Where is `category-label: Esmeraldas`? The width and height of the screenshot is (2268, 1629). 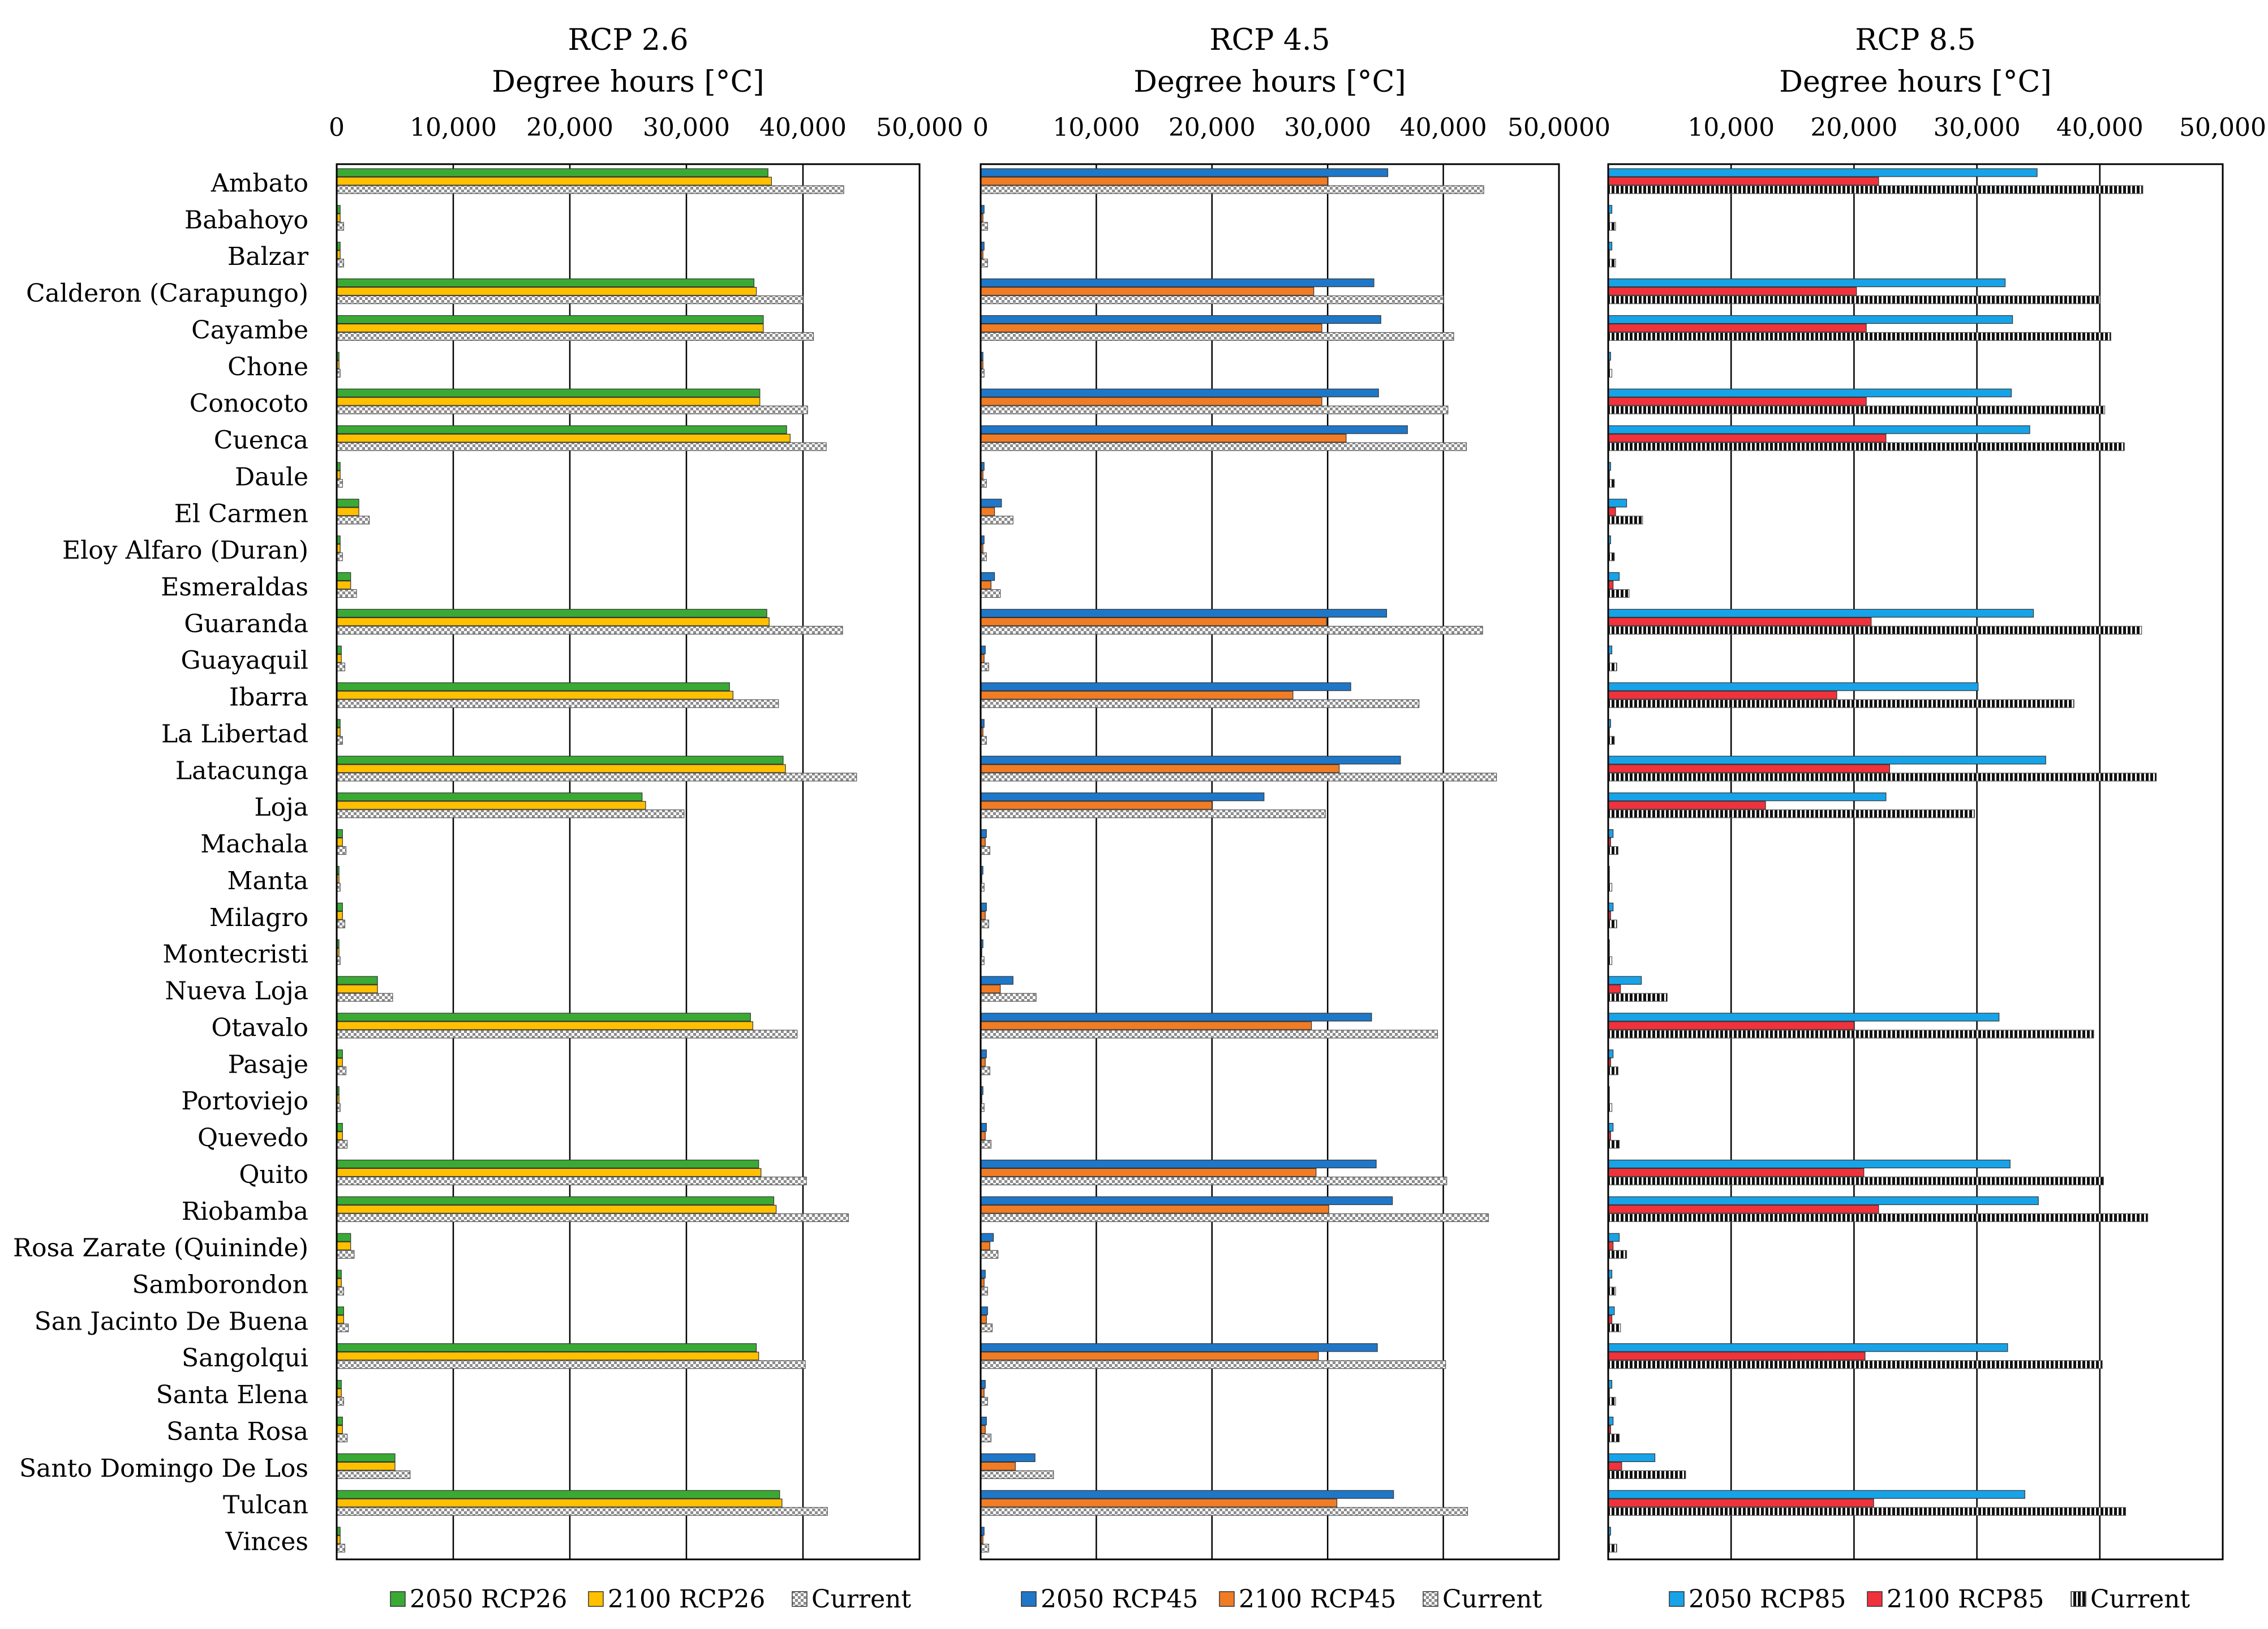
category-label: Esmeraldas is located at coordinates (234, 587).